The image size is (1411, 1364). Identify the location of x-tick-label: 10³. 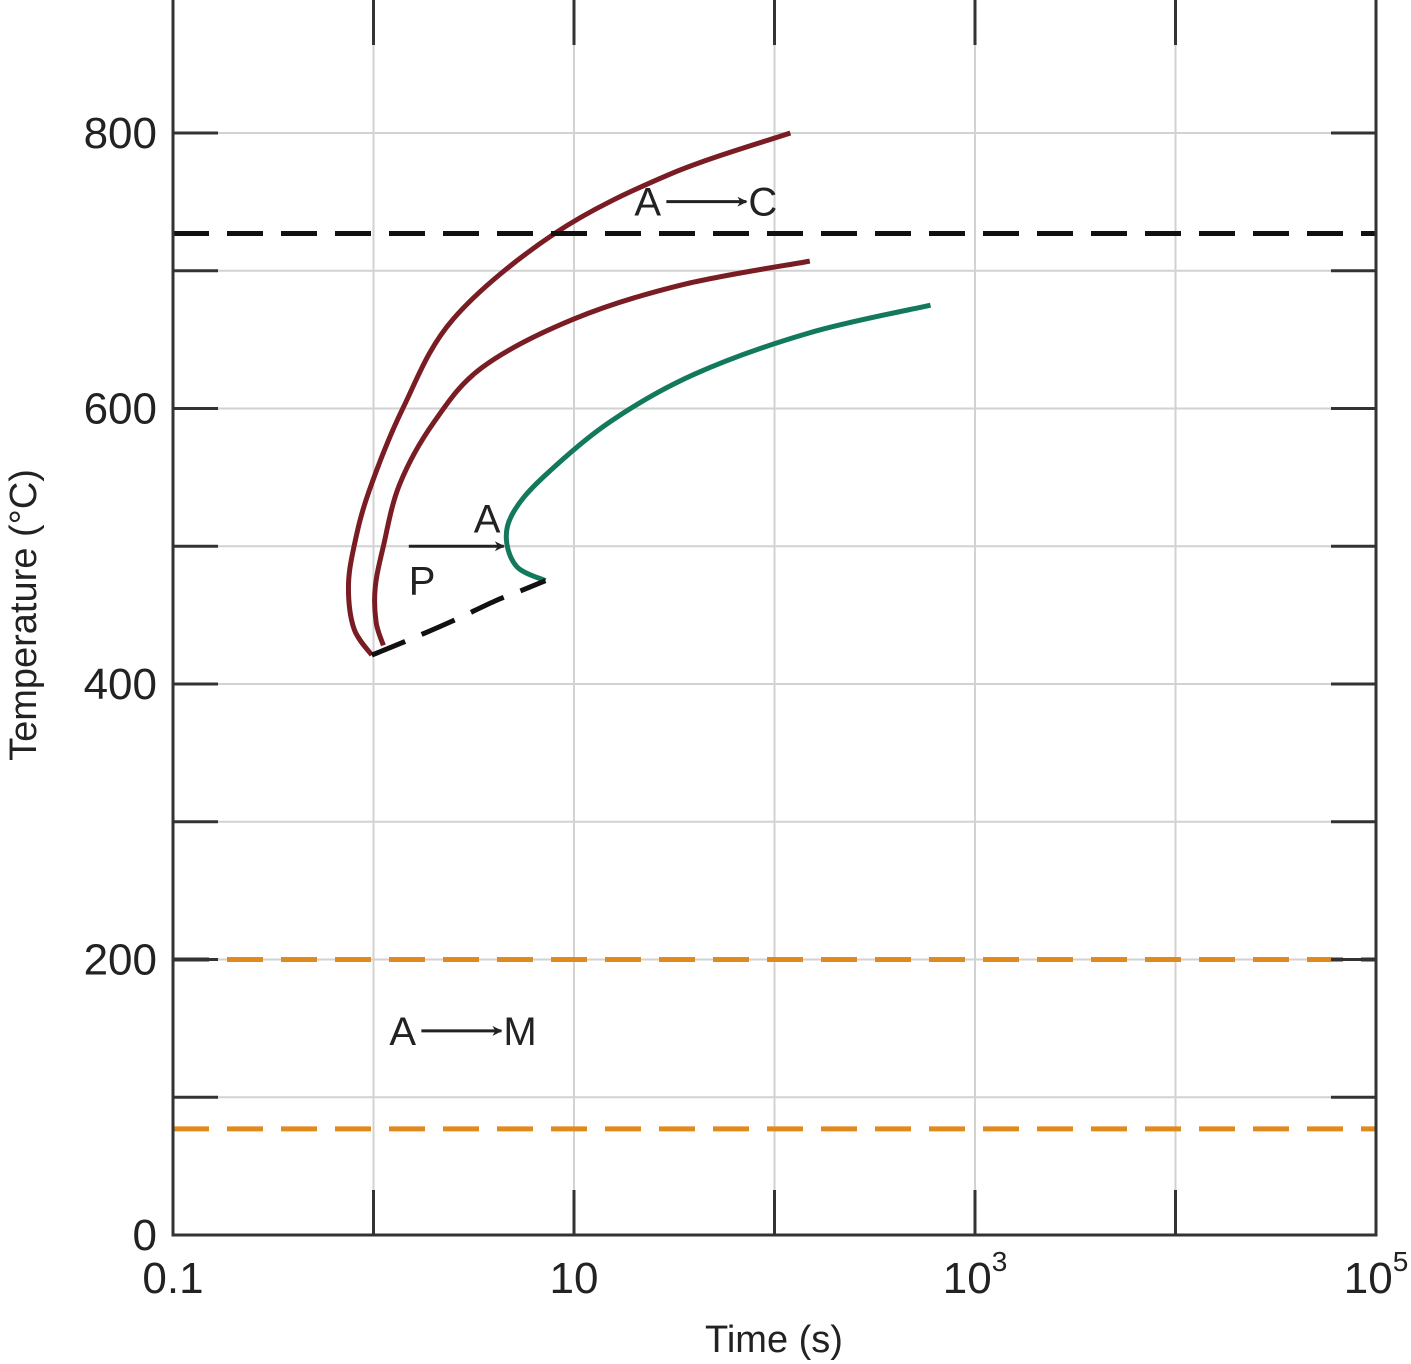
(975, 1274).